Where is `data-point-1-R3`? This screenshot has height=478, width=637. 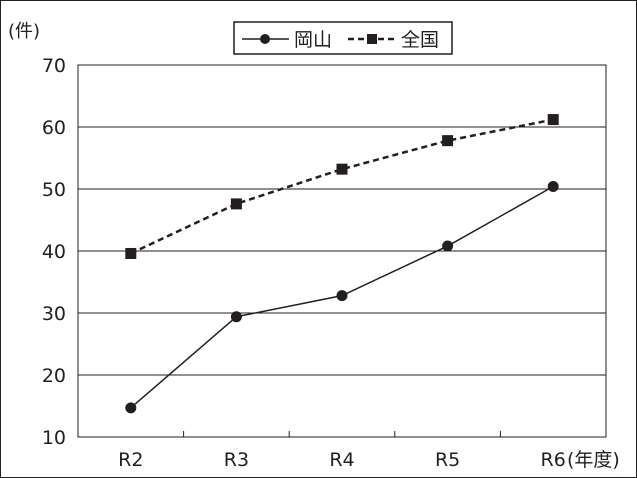
data-point-1-R3 is located at coordinates (236, 204).